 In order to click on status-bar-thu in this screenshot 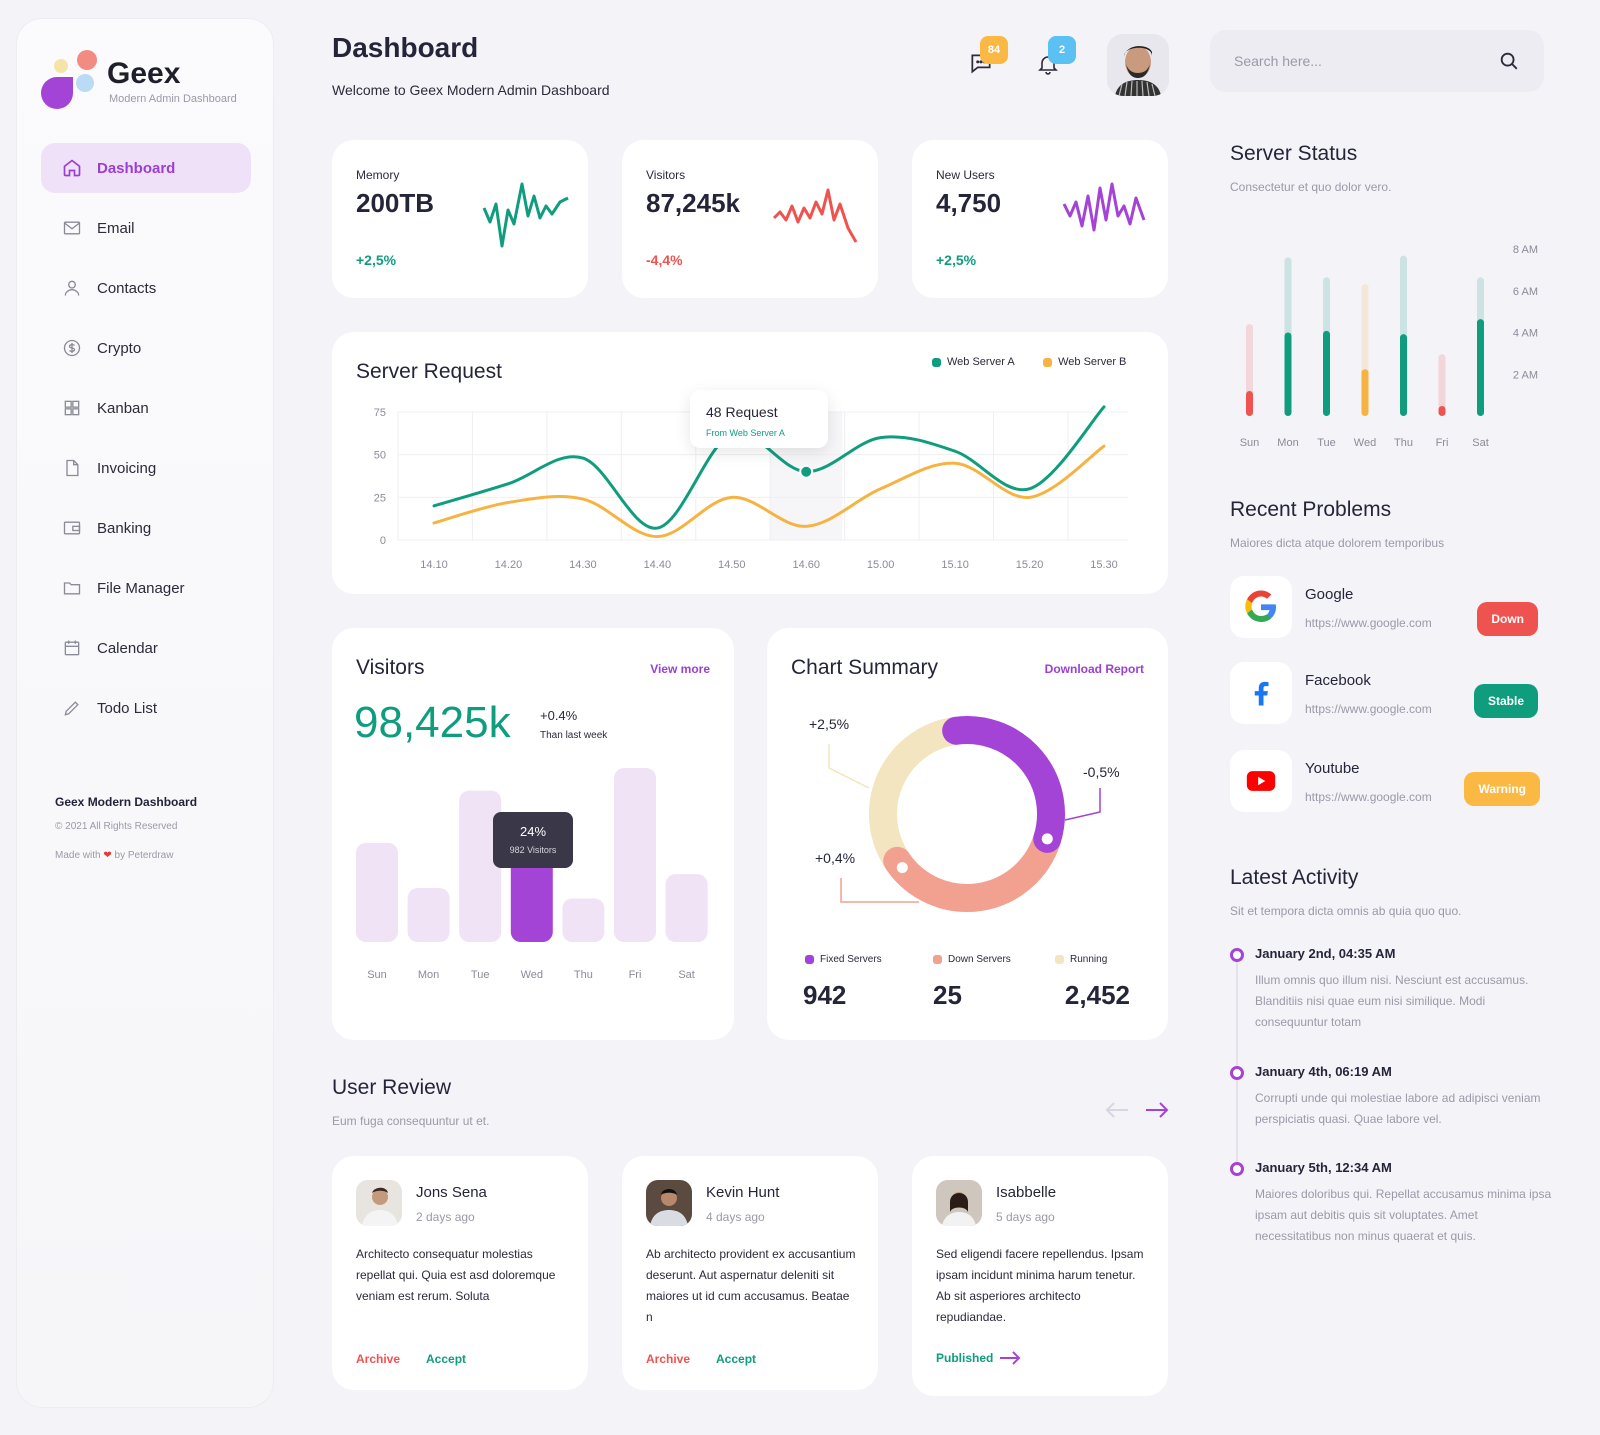, I will do `click(1403, 335)`.